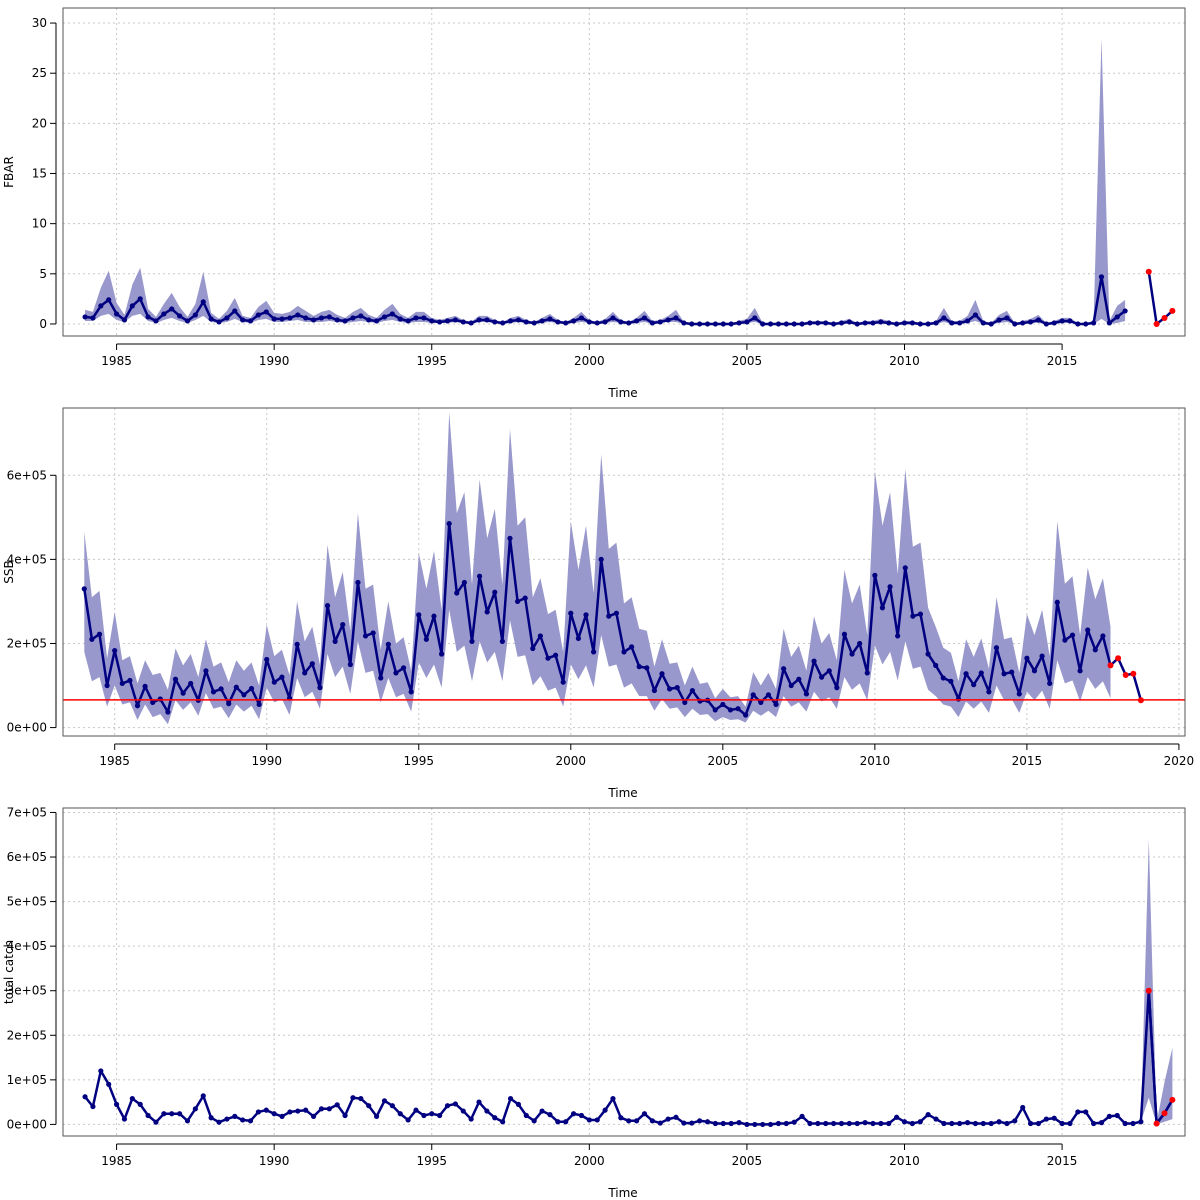 Image resolution: width=1200 pixels, height=1200 pixels. What do you see at coordinates (605, 300) in the screenshot?
I see `fbar-points` at bounding box center [605, 300].